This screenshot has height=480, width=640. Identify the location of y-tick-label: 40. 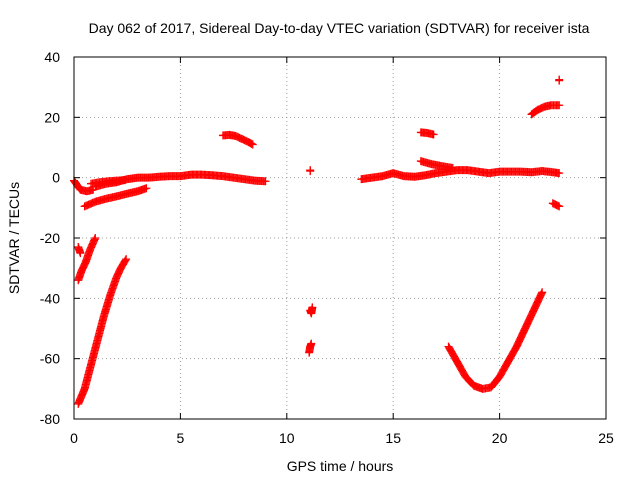
(52, 57).